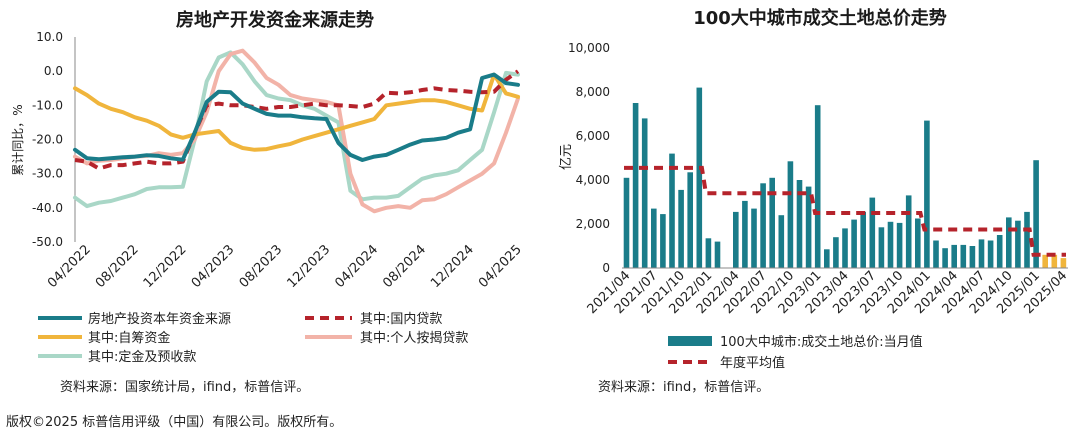 This screenshot has width=1080, height=436. What do you see at coordinates (799, 224) in the screenshot?
I see `bar-2022/11` at bounding box center [799, 224].